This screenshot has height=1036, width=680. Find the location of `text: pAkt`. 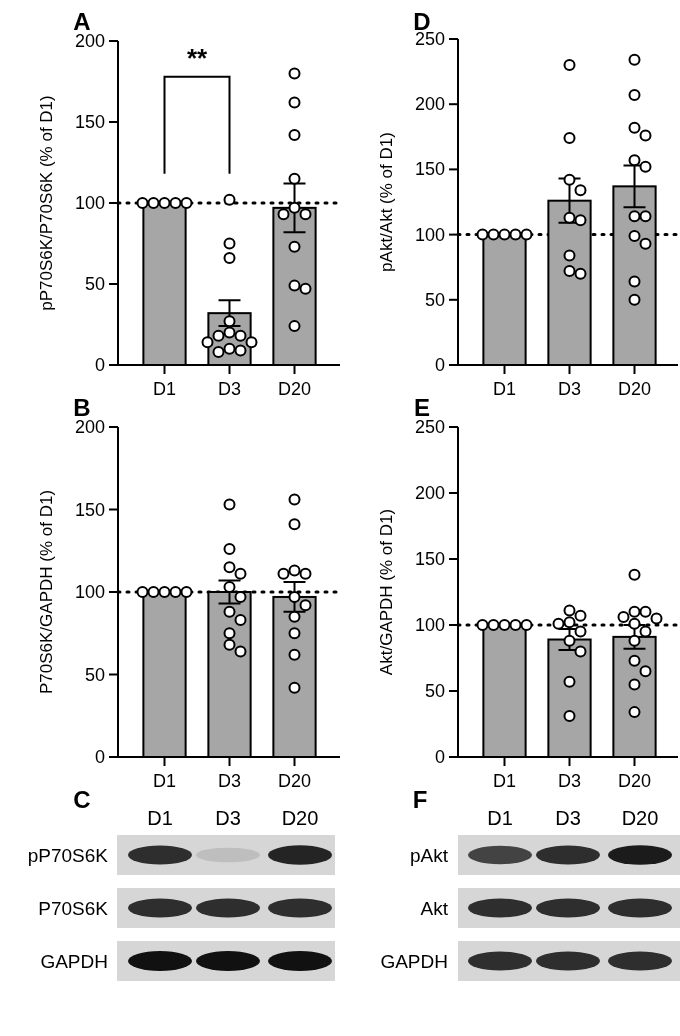

text: pAkt is located at coordinates (429, 855).